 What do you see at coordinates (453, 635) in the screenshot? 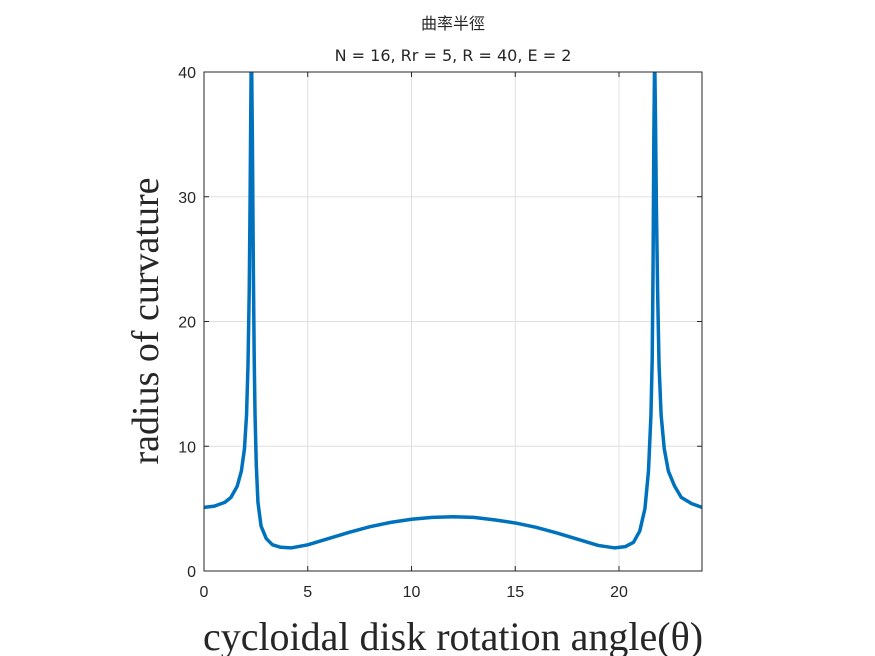
I see `x-axis-label: cycloidal disk rotation angle(θ)` at bounding box center [453, 635].